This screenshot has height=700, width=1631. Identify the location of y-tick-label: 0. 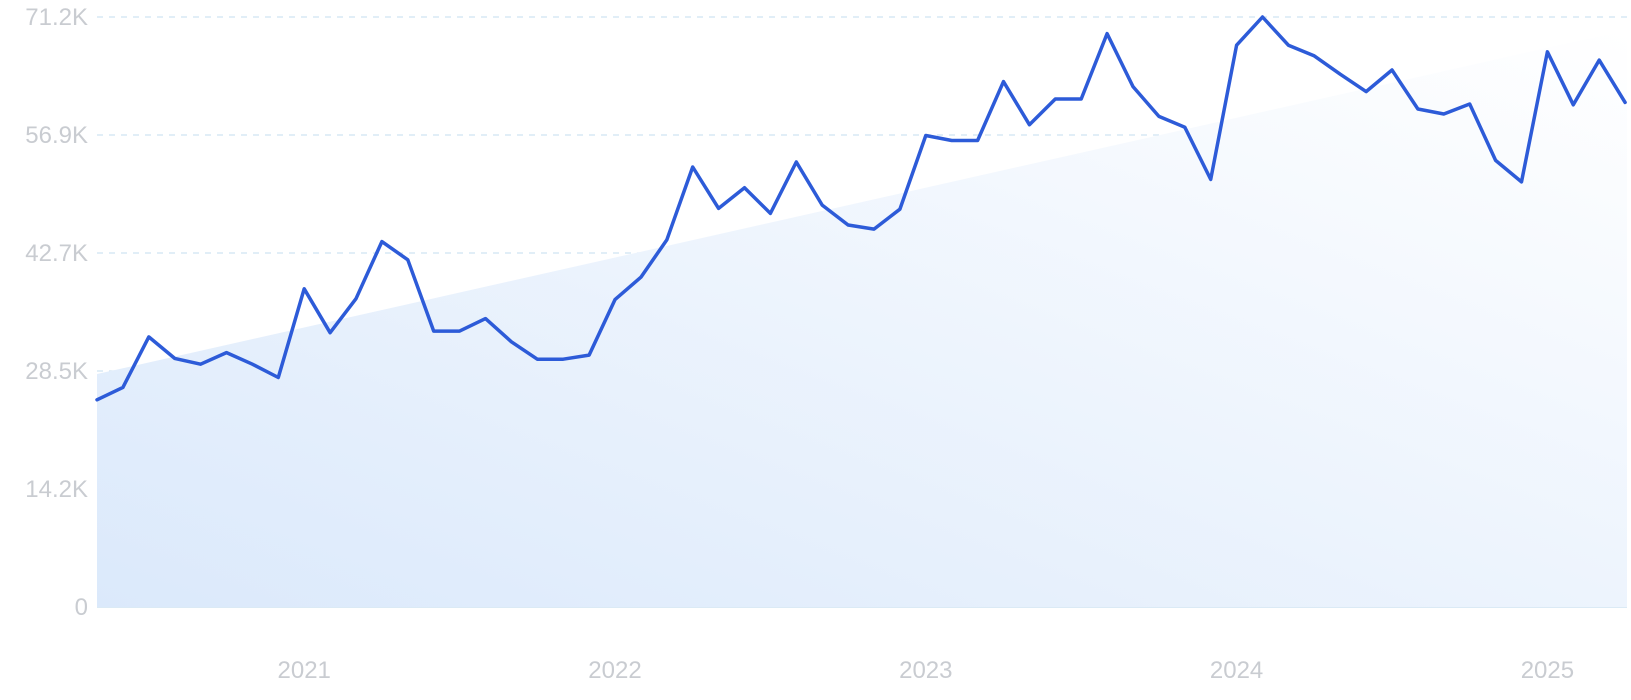
(81, 607).